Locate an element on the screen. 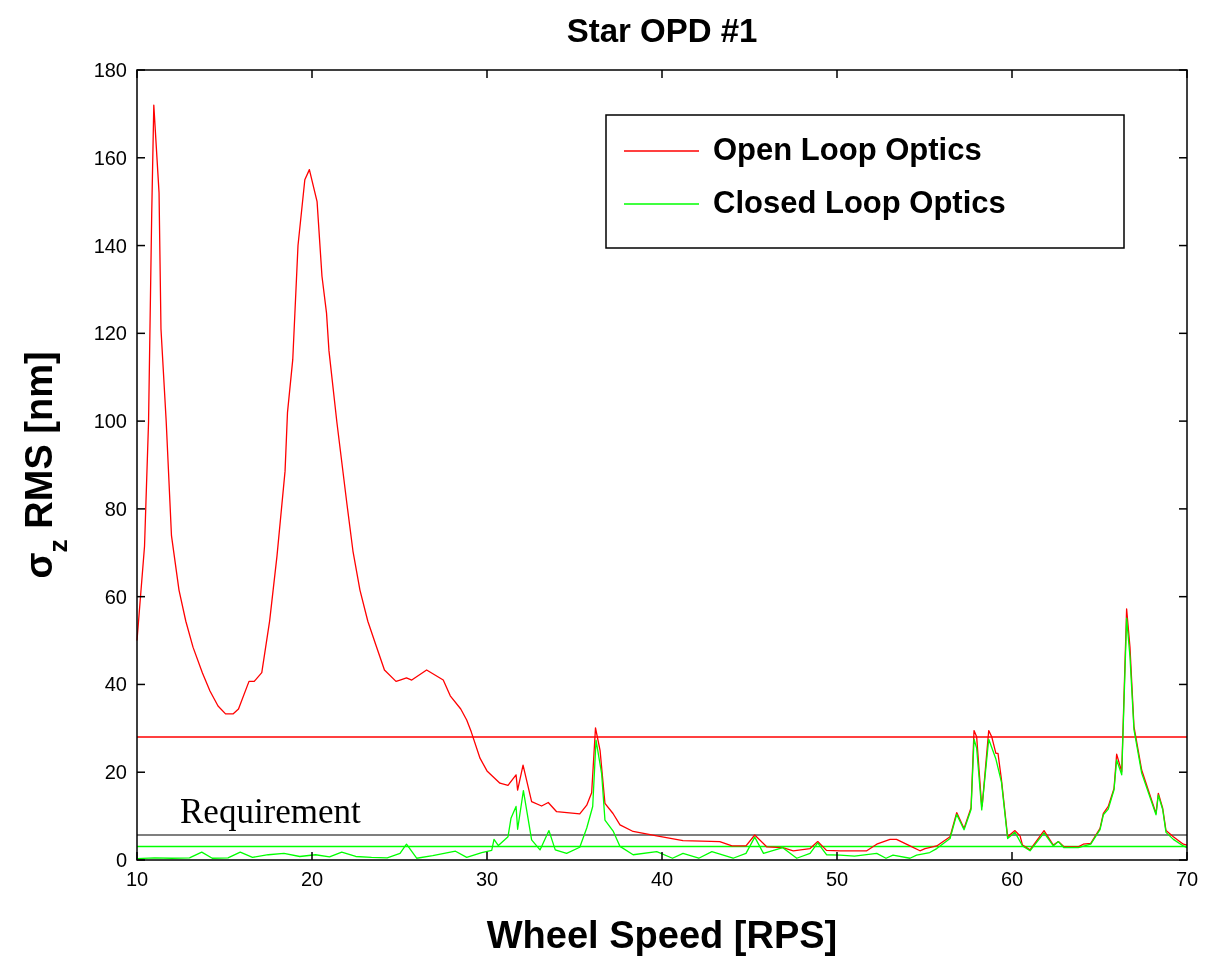 The height and width of the screenshot is (960, 1211). y-tick-label: 180 is located at coordinates (110, 70).